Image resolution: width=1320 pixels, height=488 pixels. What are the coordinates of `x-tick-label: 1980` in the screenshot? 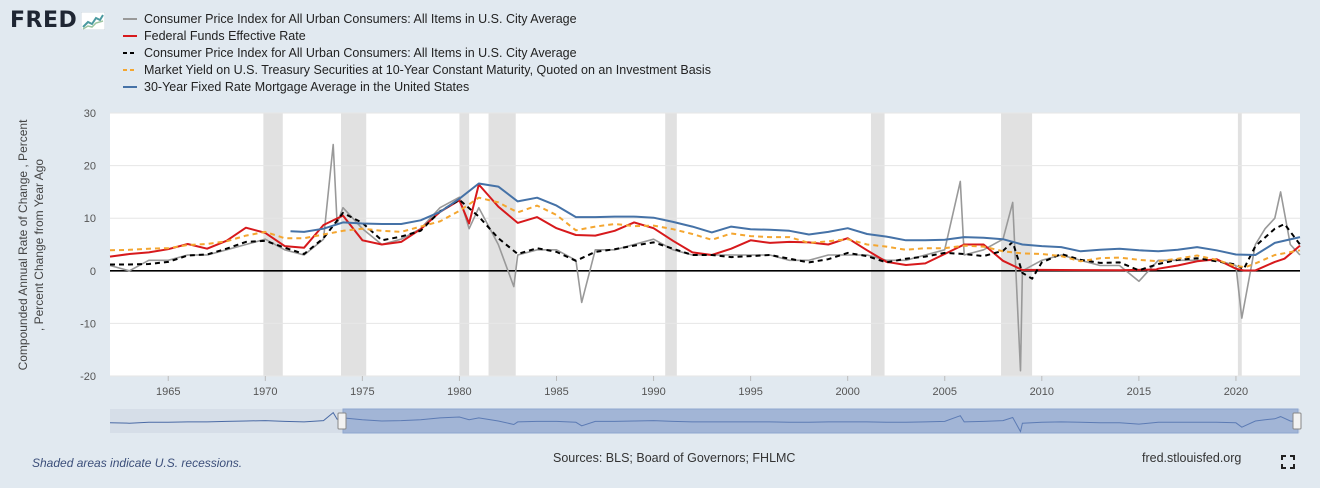 It's located at (459, 392).